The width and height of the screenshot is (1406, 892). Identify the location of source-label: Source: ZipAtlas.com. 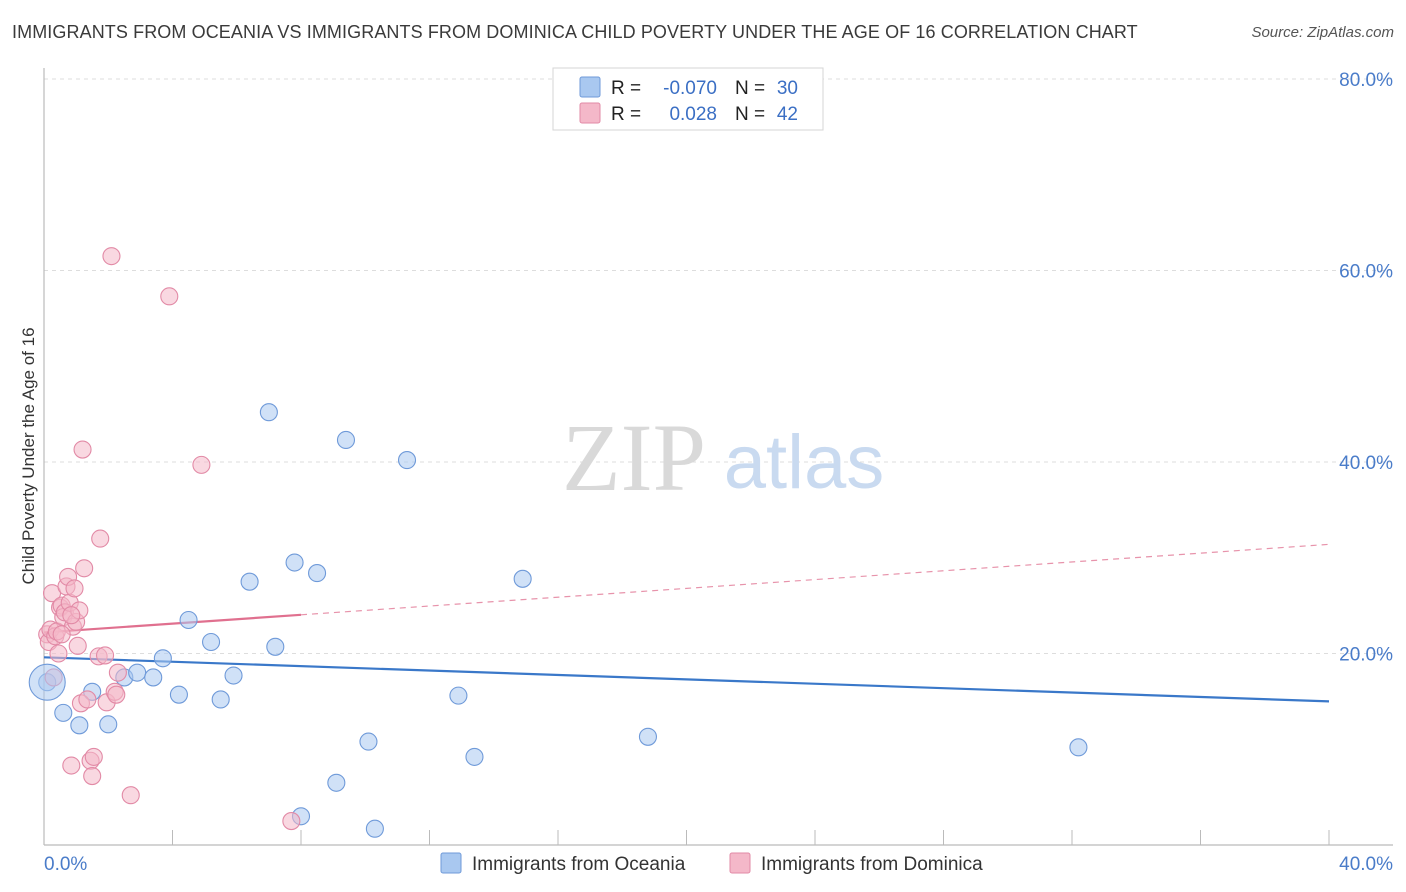
(1322, 32).